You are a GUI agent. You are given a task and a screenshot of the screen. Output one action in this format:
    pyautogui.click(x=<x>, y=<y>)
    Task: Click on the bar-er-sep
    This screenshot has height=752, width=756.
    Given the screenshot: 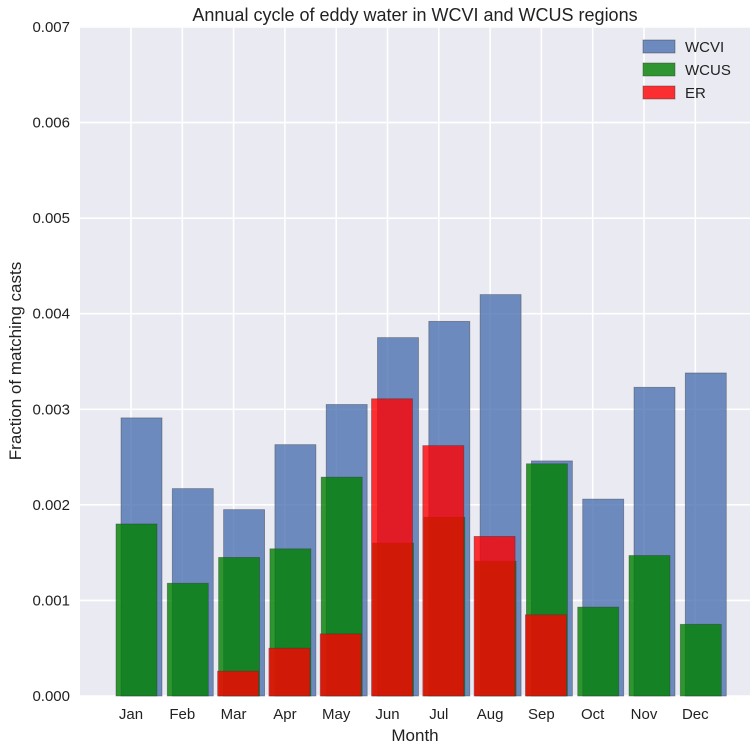 What is the action you would take?
    pyautogui.click(x=546, y=655)
    